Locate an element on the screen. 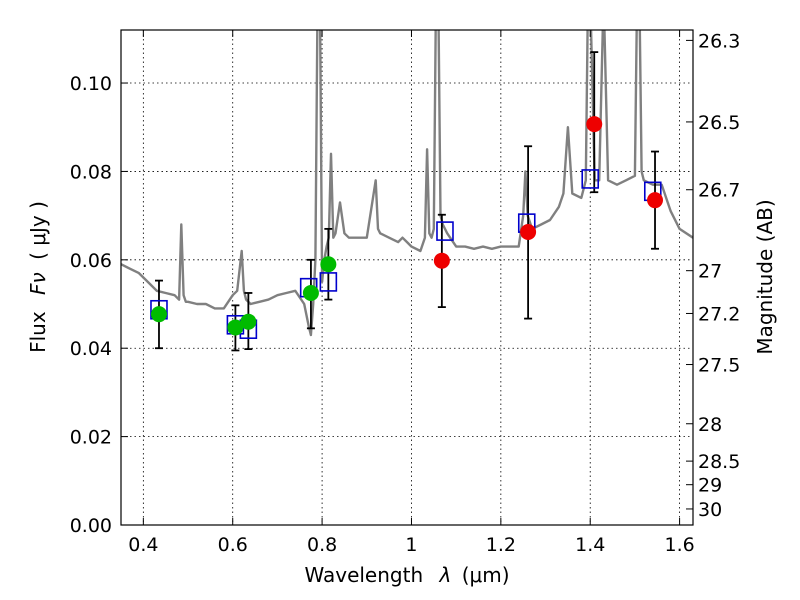  x-axis-title-symbol: λ is located at coordinates (445, 575).